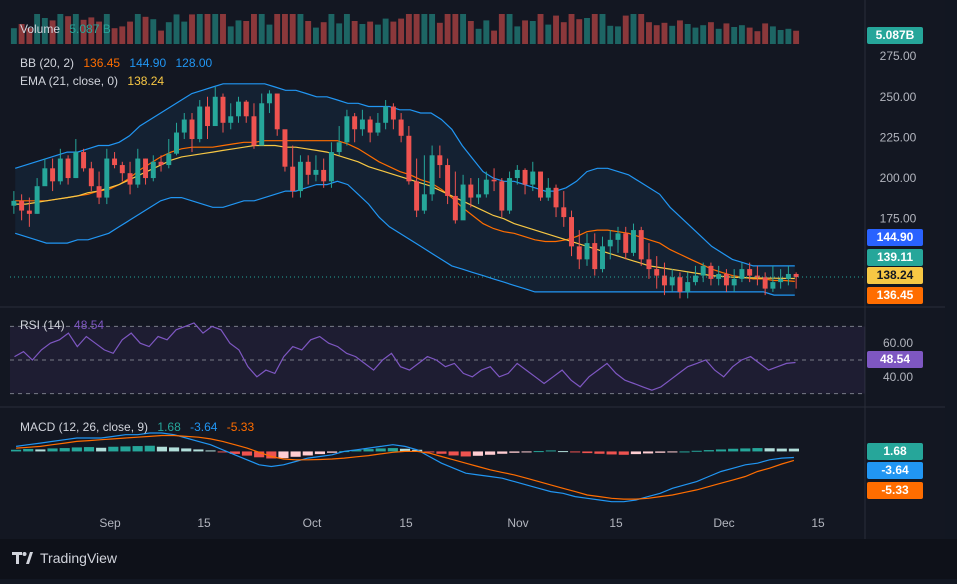 This screenshot has height=584, width=957. Describe the element at coordinates (723, 523) in the screenshot. I see `x-axis-tick: Dec` at that location.